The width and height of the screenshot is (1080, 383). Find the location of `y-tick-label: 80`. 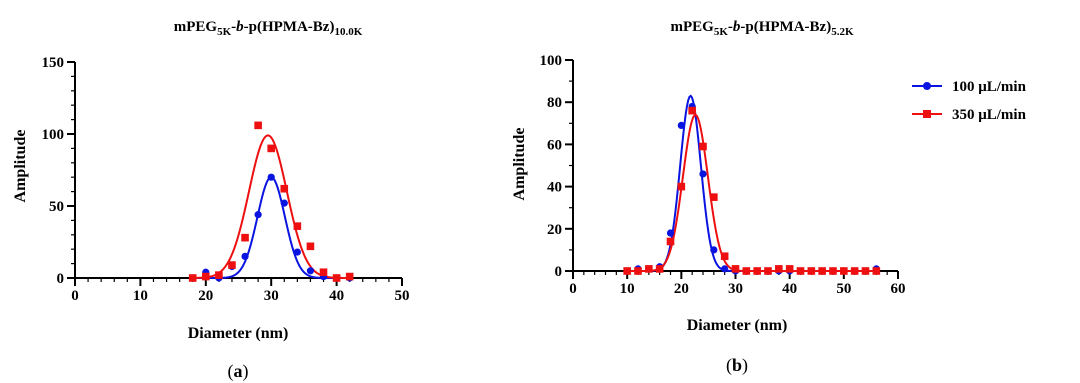

y-tick-label: 80 is located at coordinates (554, 103).